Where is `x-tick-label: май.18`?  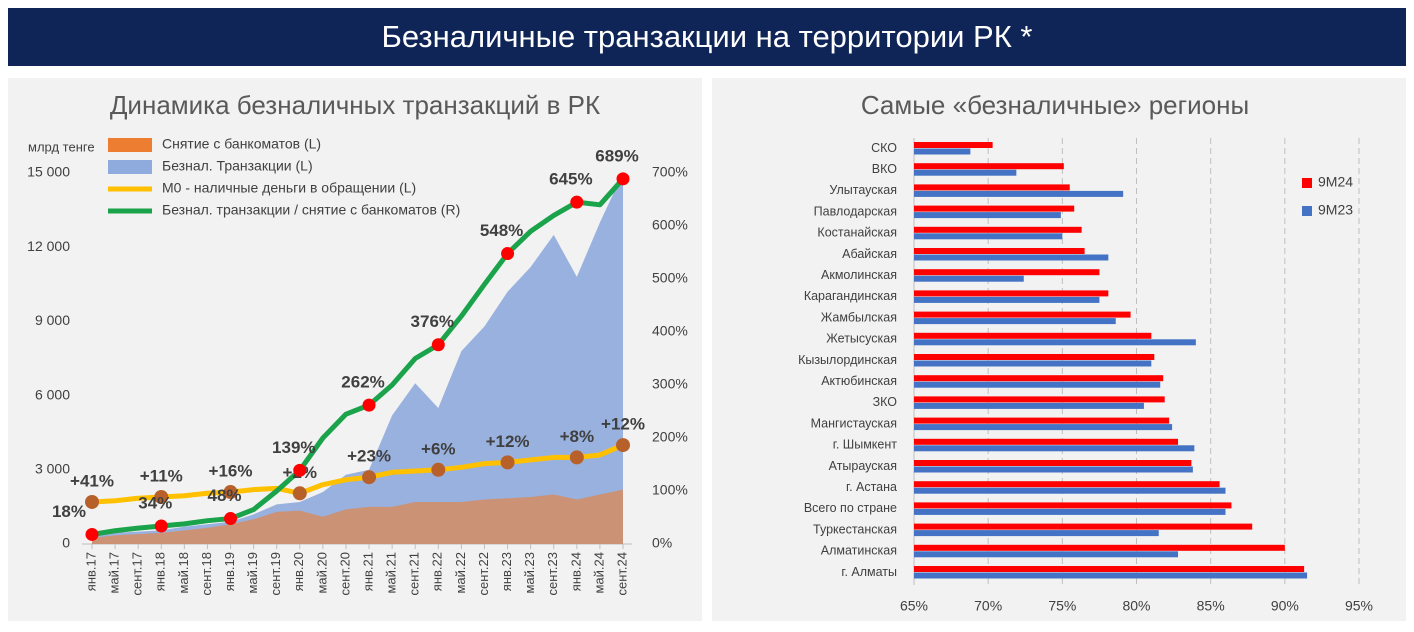 x-tick-label: май.18 is located at coordinates (183, 573).